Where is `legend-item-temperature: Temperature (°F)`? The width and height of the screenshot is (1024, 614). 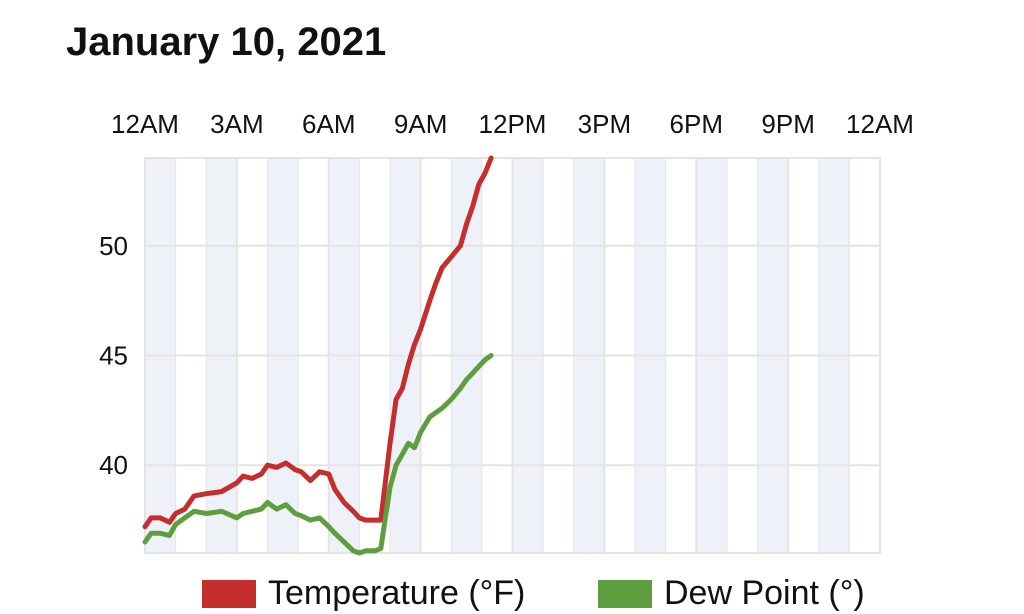 legend-item-temperature: Temperature (°F) is located at coordinates (363, 593).